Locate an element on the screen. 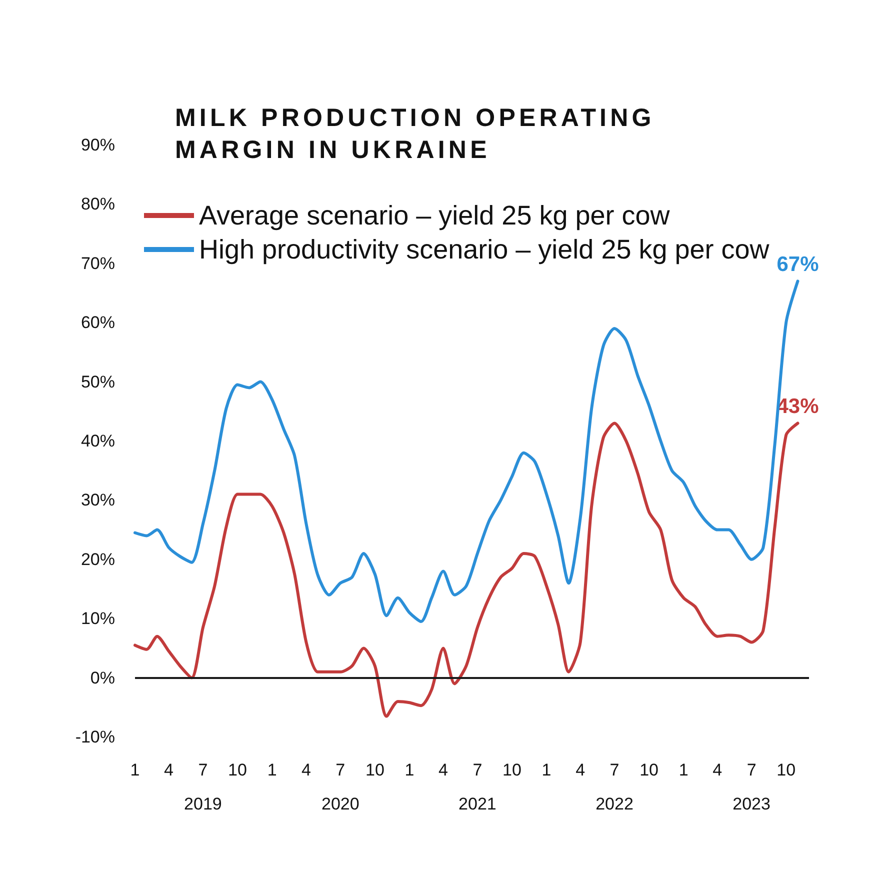 Image resolution: width=876 pixels, height=887 pixels. data-label: 67% is located at coordinates (798, 264).